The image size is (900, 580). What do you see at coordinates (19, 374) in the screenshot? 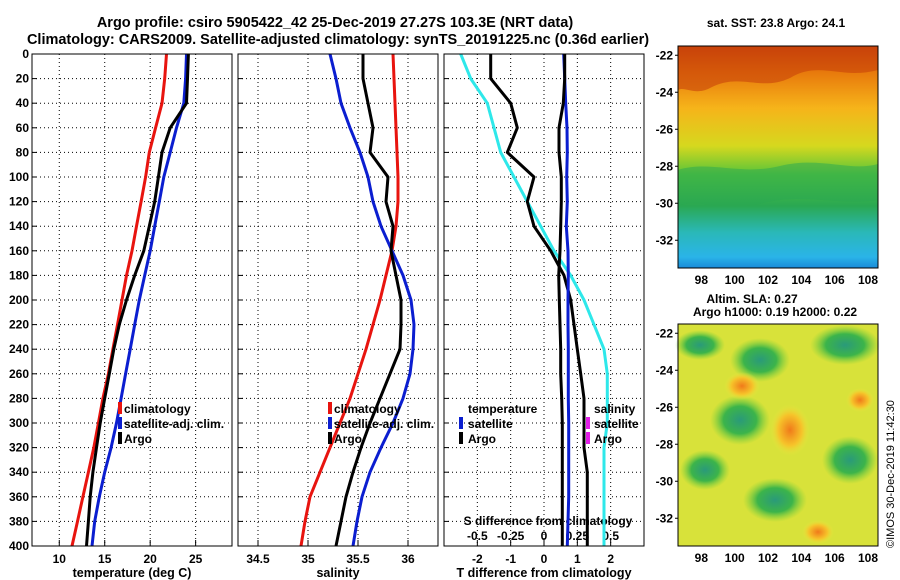
I see `depth-tick-label: 260` at bounding box center [19, 374].